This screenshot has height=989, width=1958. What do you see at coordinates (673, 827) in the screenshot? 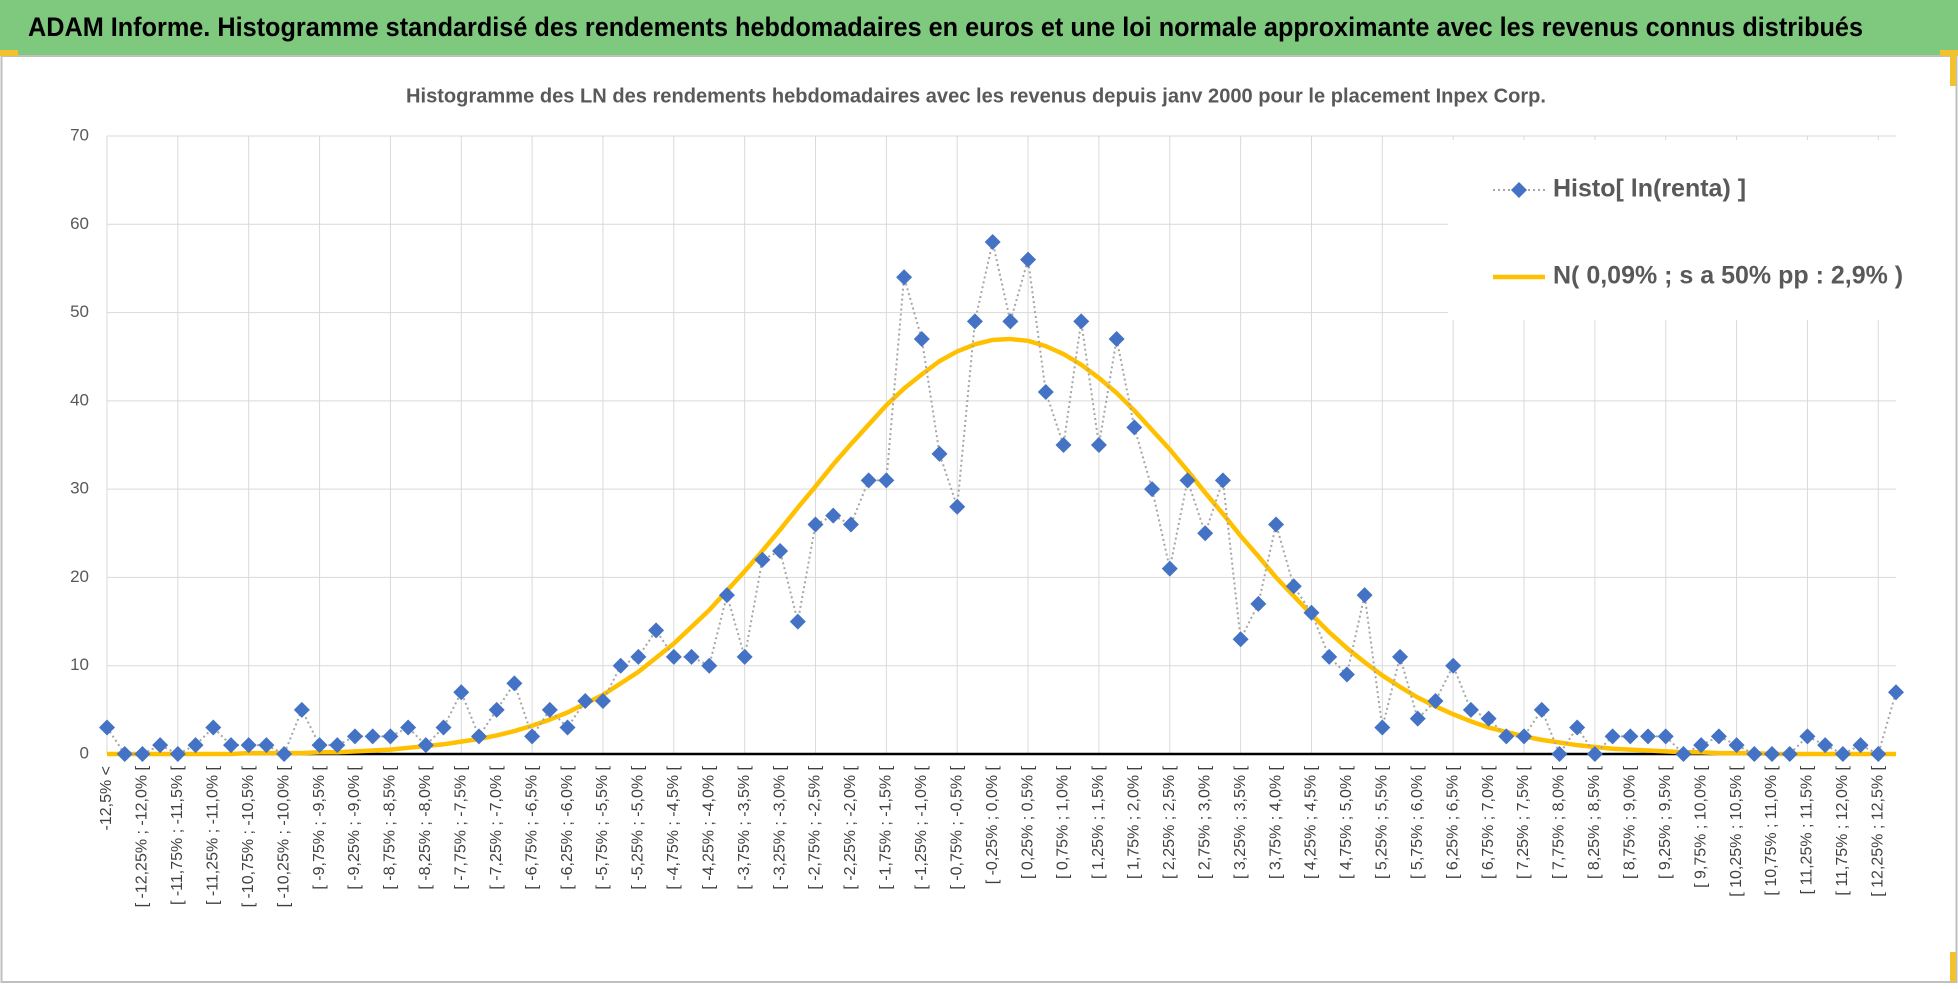
I see `x-tick-label: [ -4,75% ; -4,5% [` at bounding box center [673, 827].